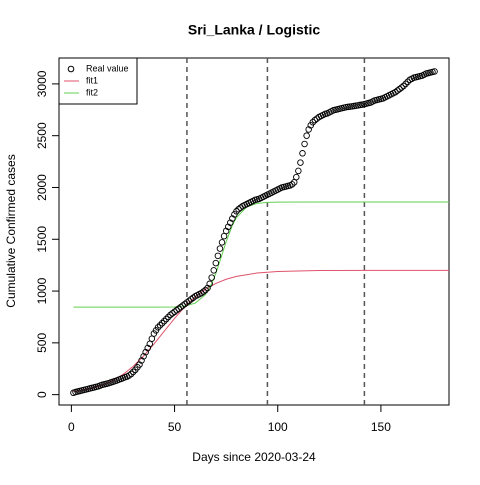  I want to click on legend-label: Real value, so click(107, 68).